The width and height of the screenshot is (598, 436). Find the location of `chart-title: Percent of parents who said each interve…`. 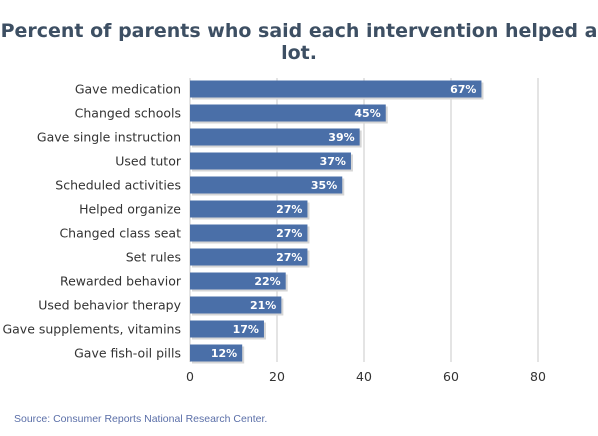

chart-title: Percent of parents who said each interve… is located at coordinates (299, 42).